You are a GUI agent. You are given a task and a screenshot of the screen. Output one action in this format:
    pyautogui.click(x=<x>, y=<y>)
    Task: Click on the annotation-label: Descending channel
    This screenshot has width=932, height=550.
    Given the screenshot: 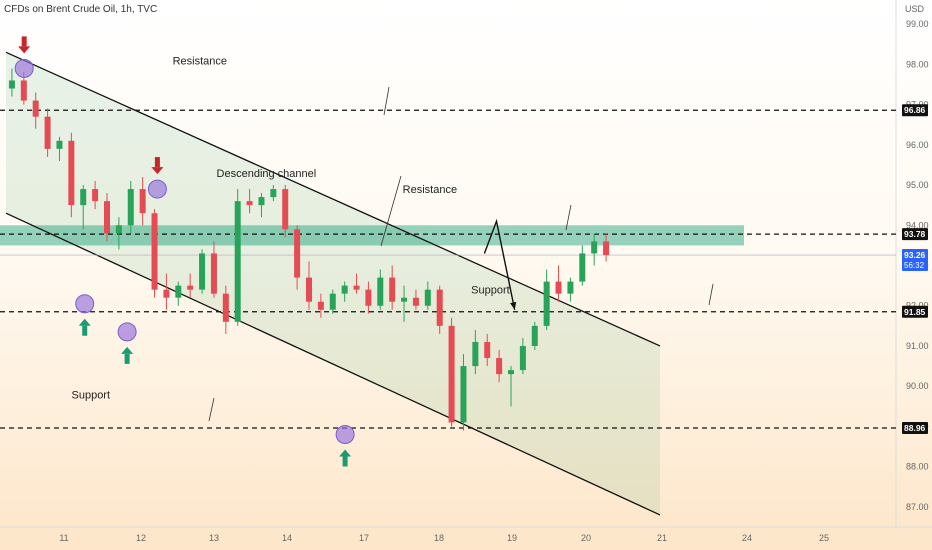 What is the action you would take?
    pyautogui.click(x=267, y=174)
    